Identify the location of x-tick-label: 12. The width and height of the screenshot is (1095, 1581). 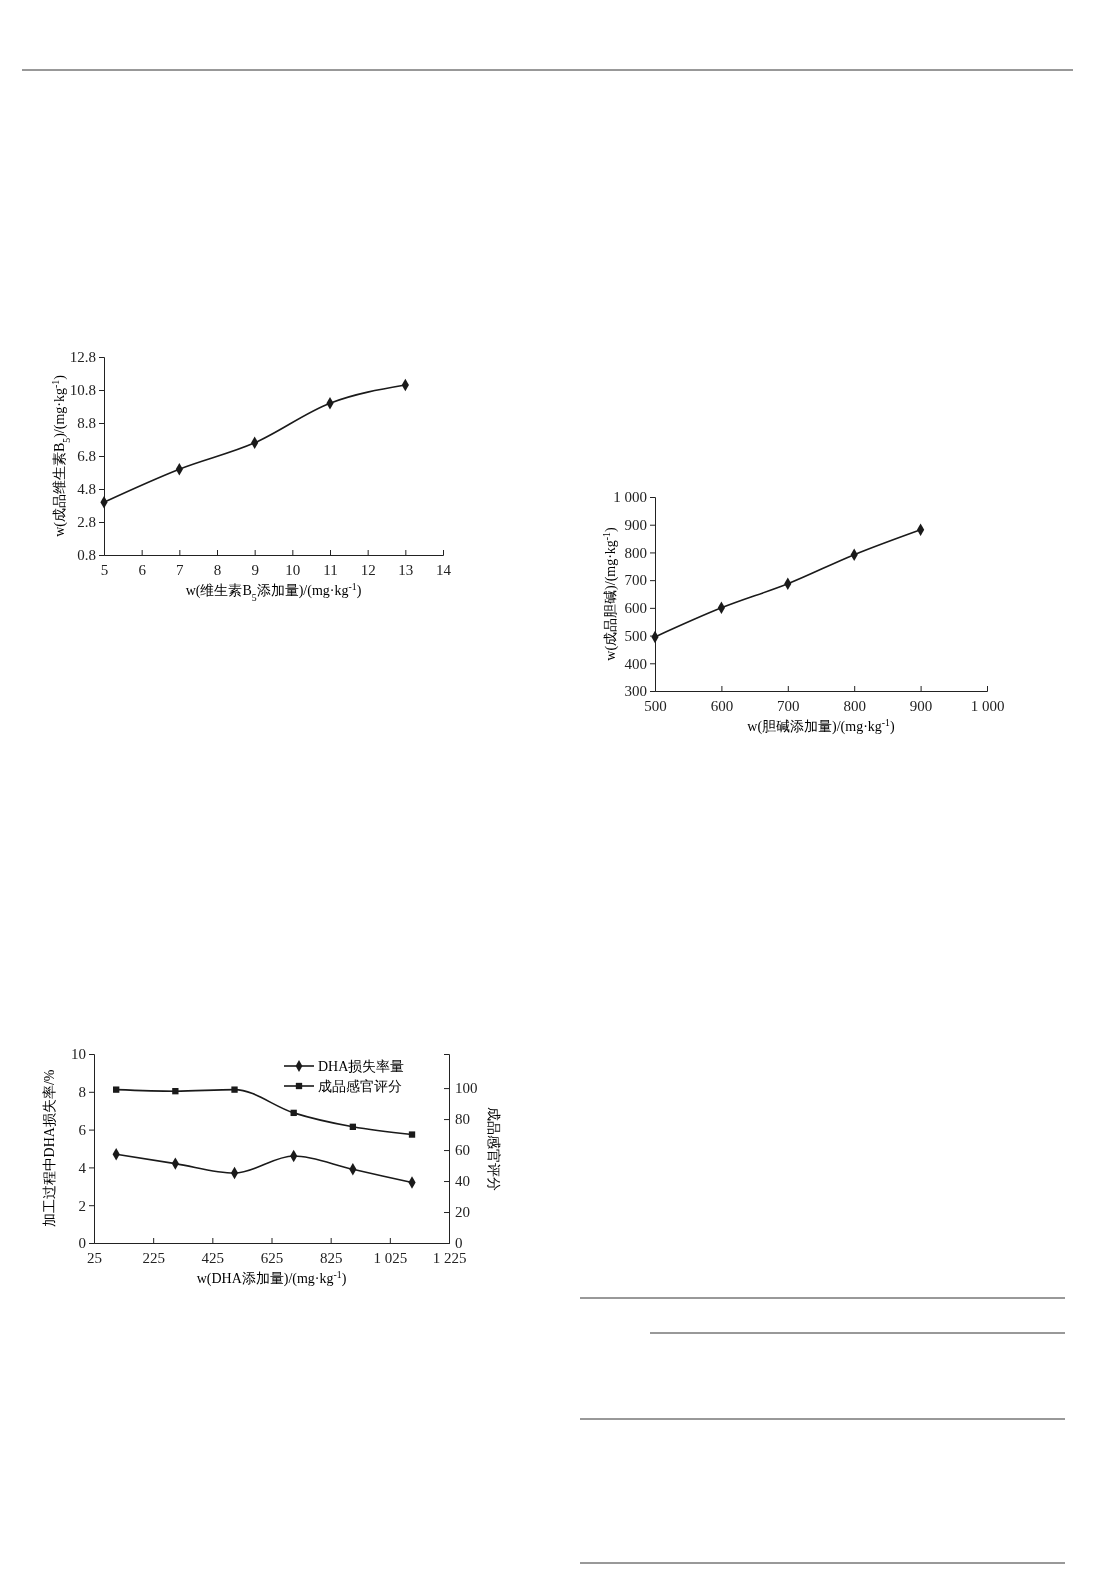
(368, 569).